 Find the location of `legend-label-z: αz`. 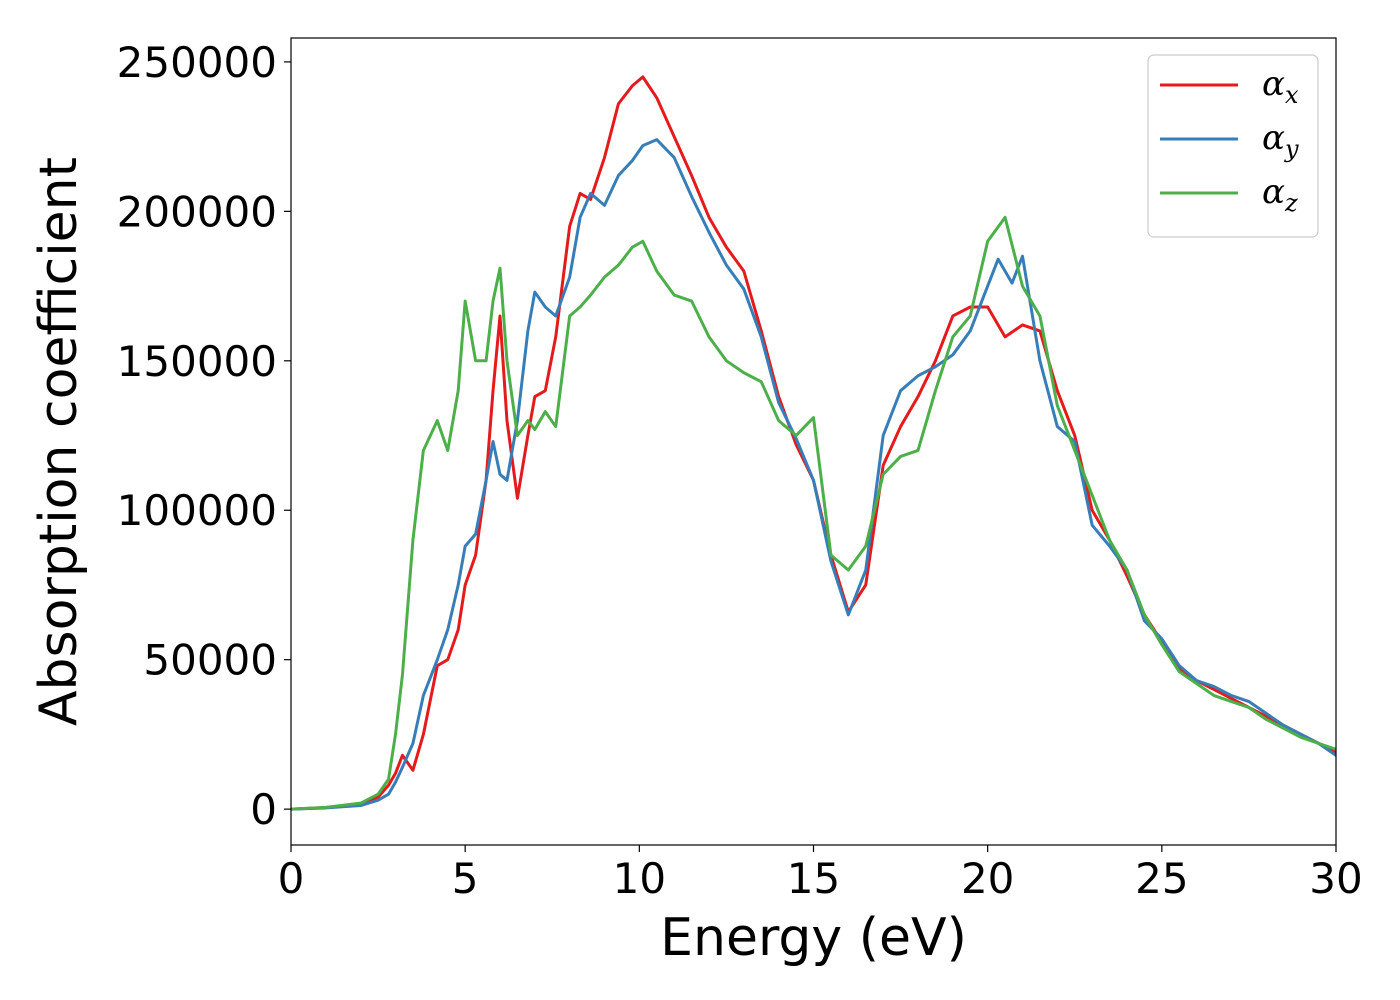

legend-label-z: αz is located at coordinates (1280, 194).